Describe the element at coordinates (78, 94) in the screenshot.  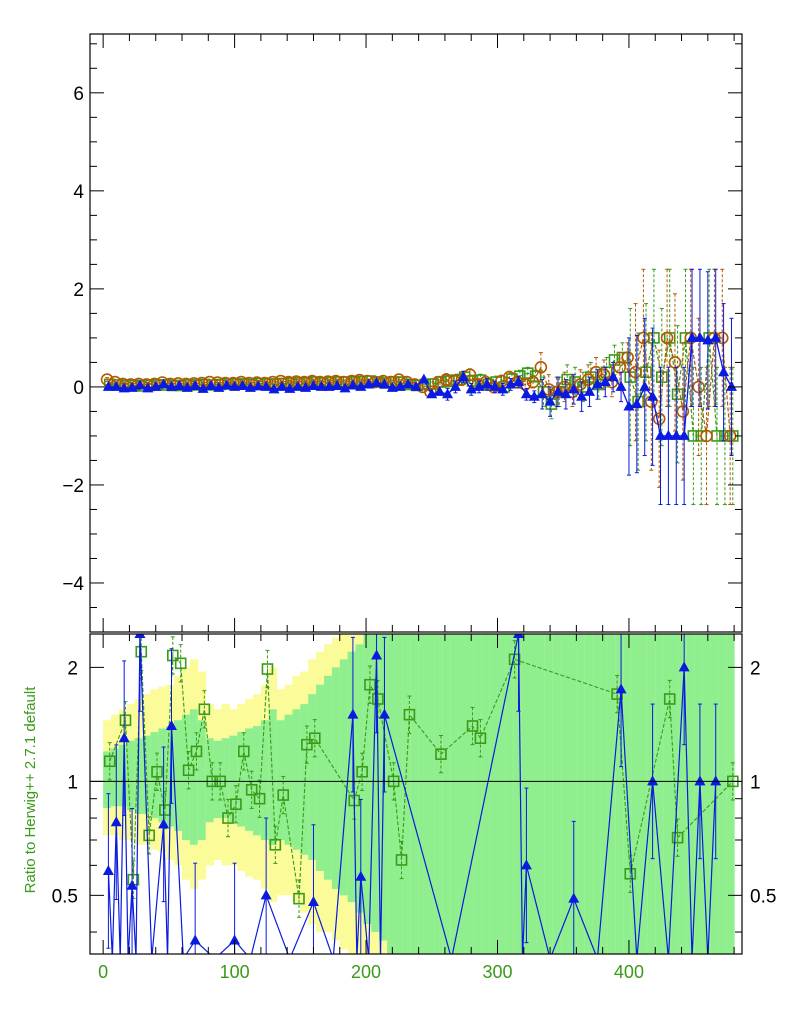
I see `y-tick-label: 6` at that location.